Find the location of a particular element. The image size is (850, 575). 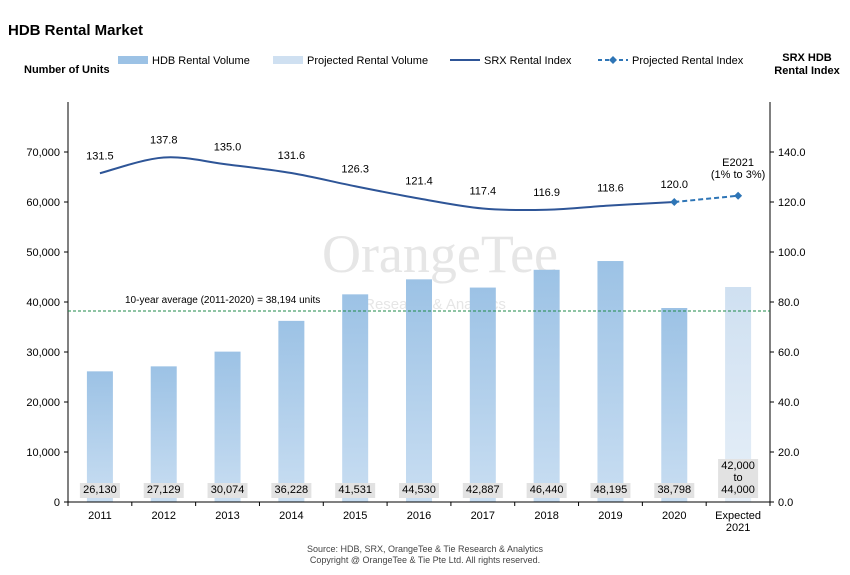

right-tick-label: 40.0 is located at coordinates (788, 403).